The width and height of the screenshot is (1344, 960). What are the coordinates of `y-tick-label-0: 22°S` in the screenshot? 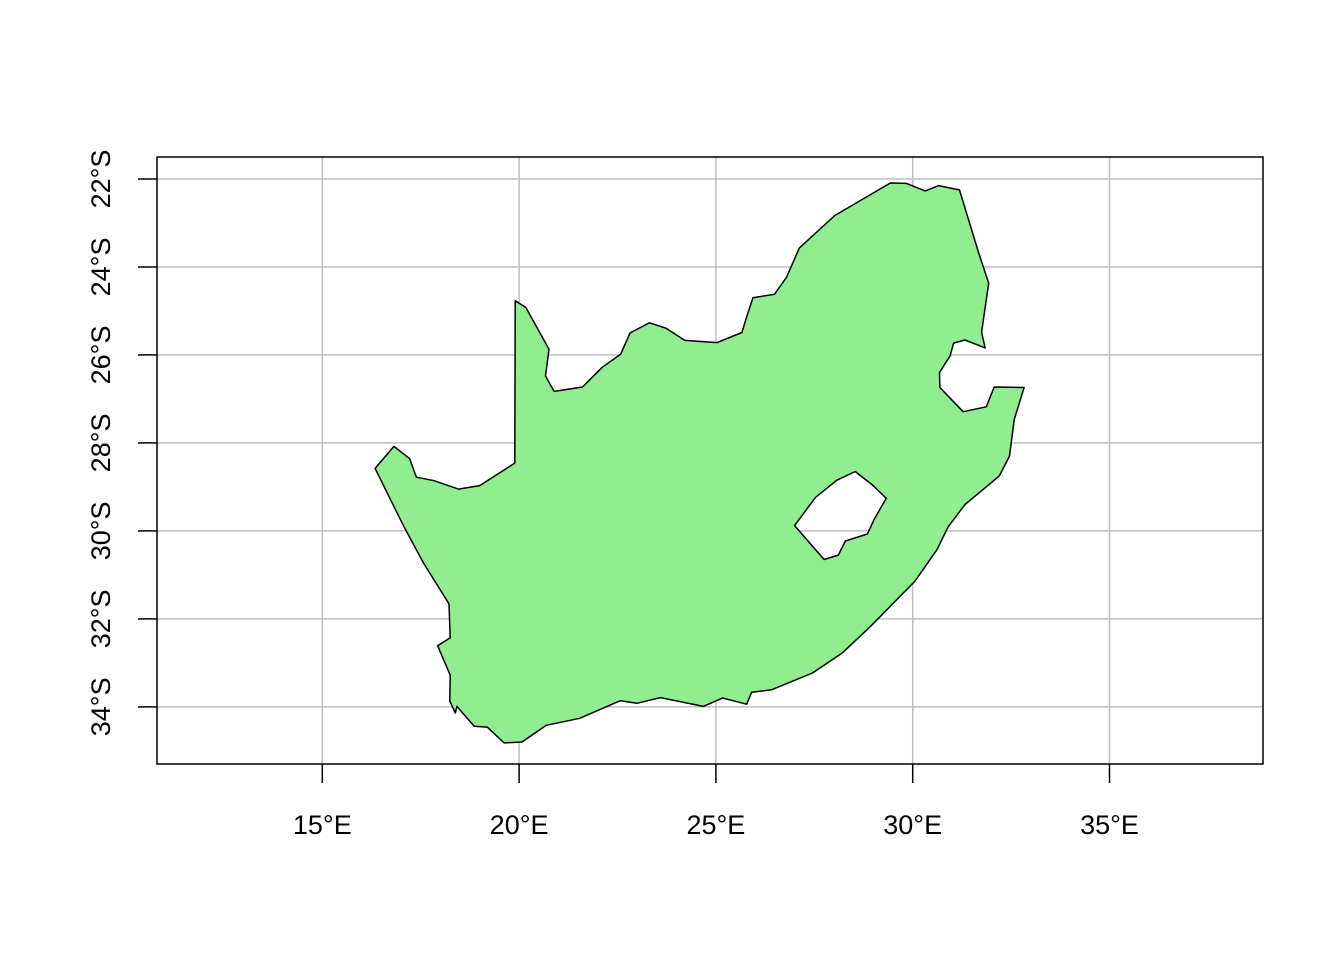 It's located at (101, 179).